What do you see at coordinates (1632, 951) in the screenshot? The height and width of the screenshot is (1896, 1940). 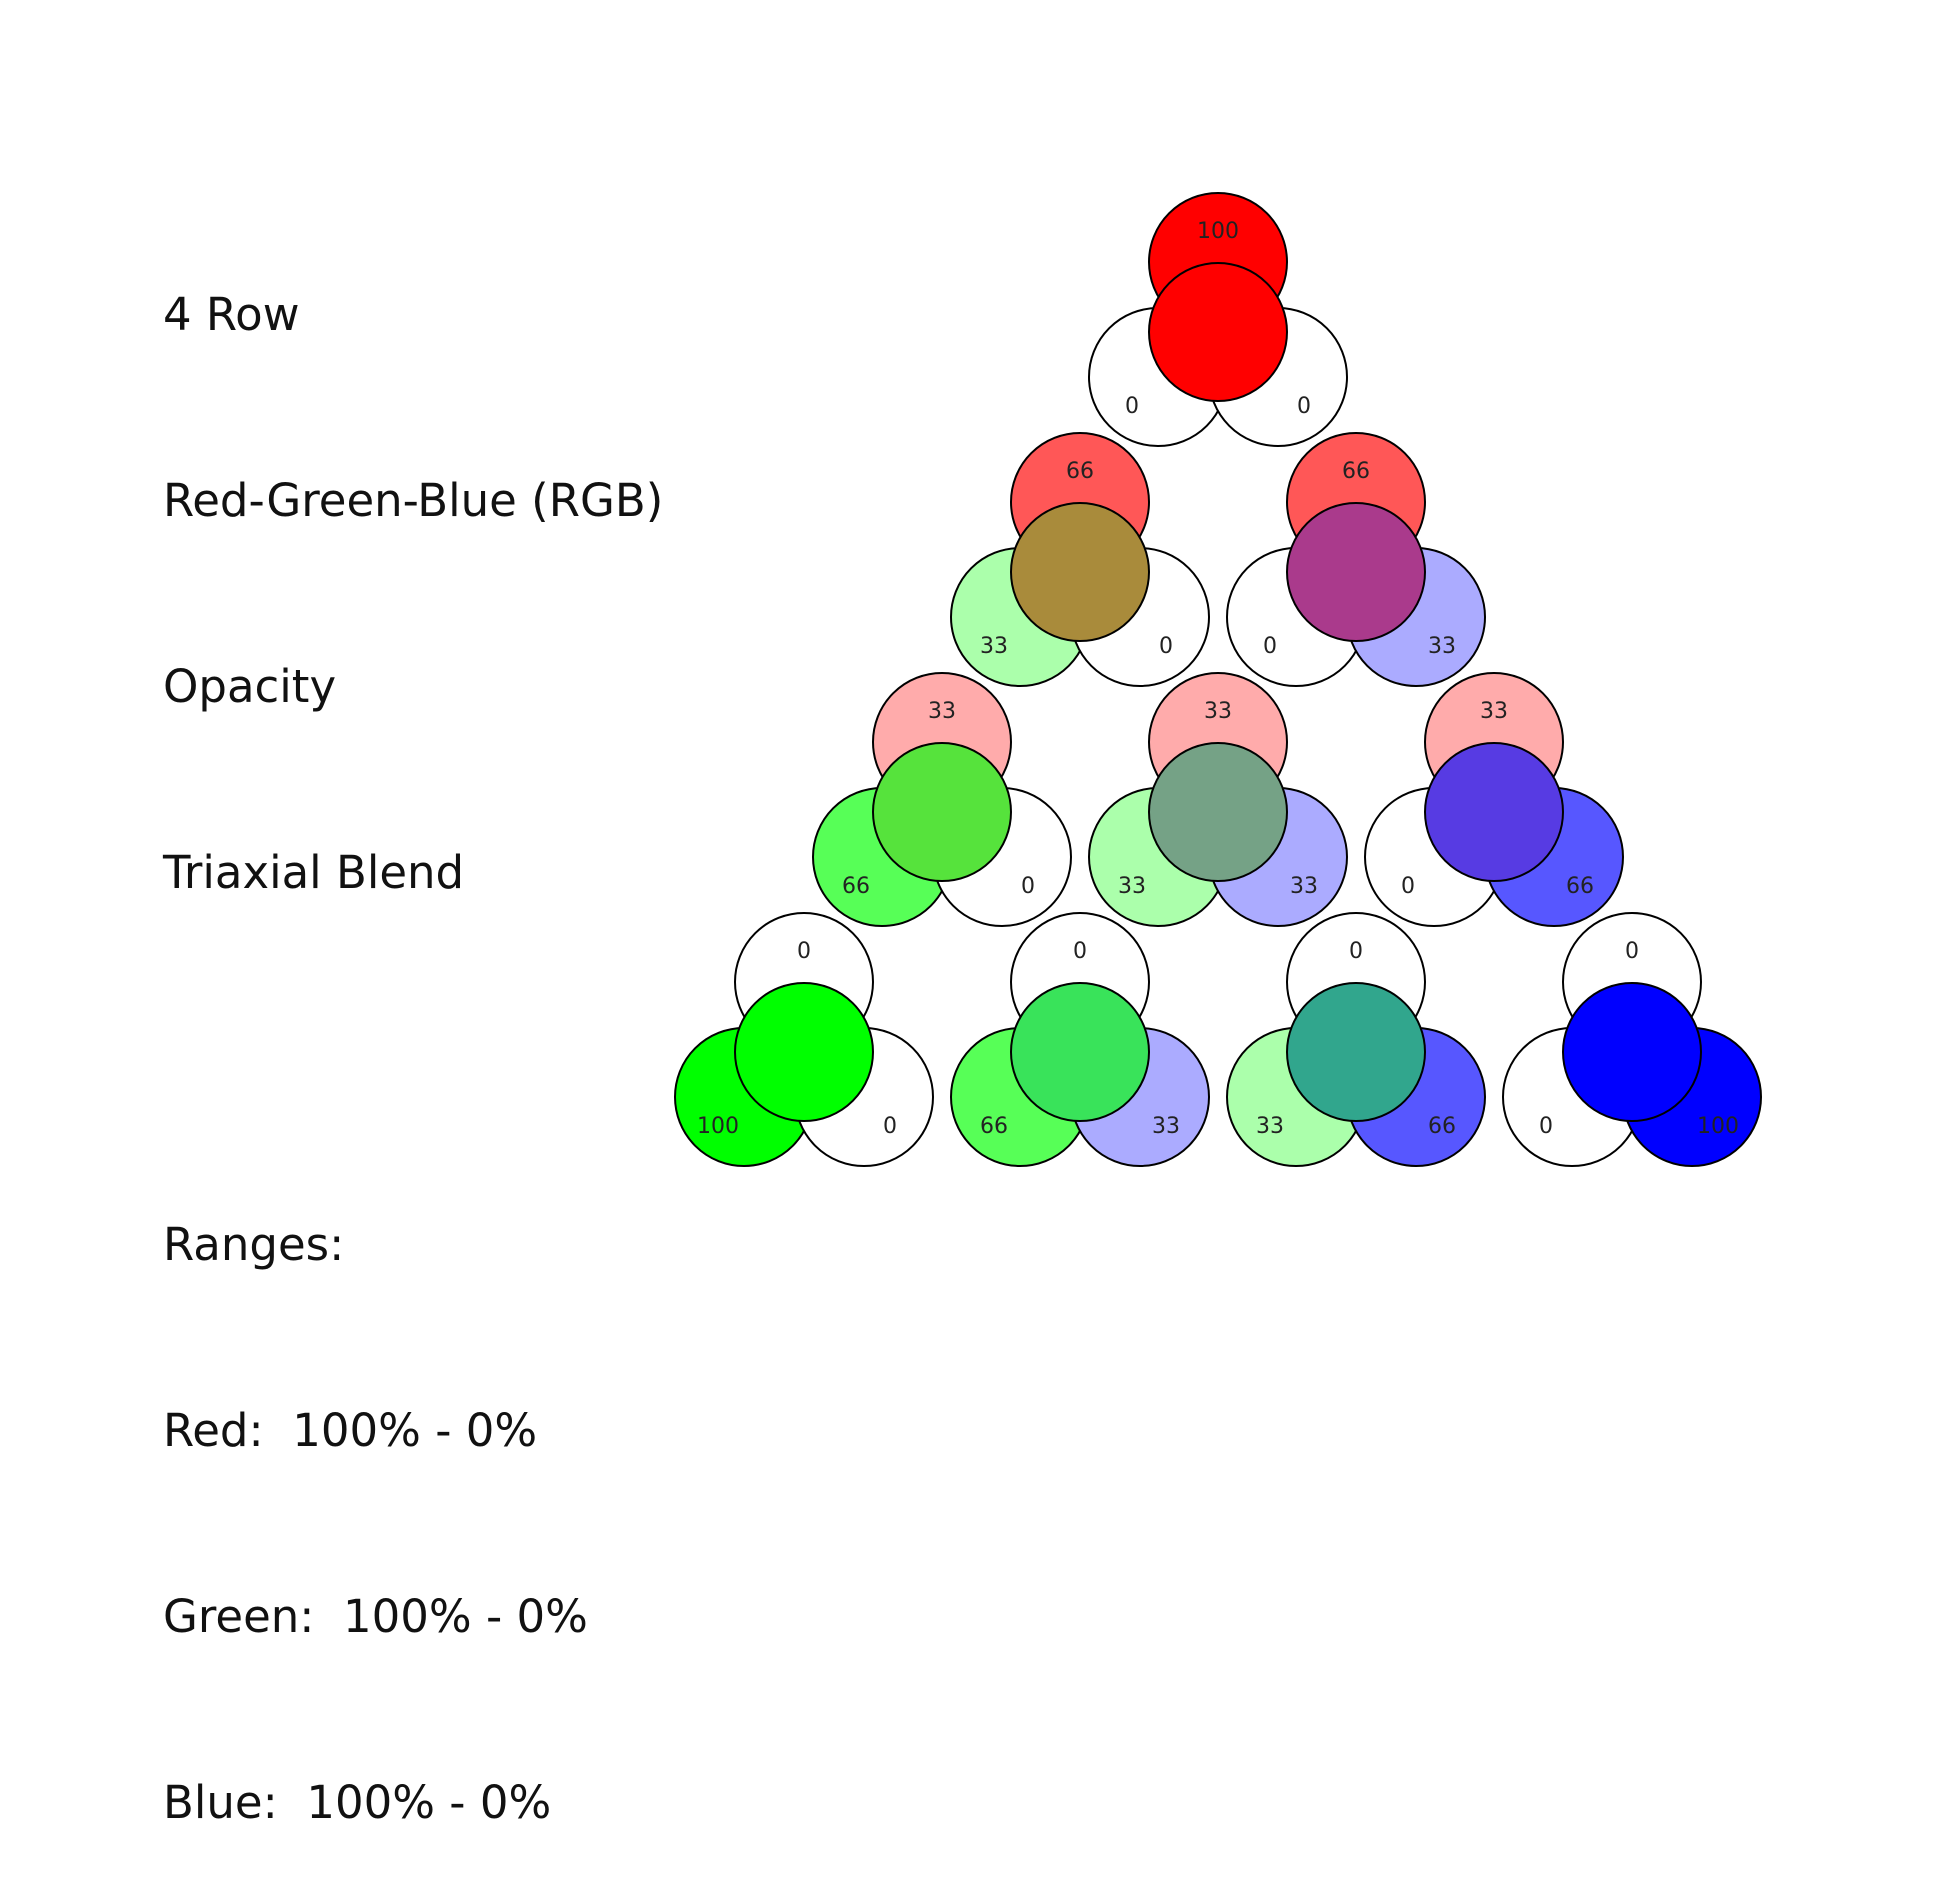 I see `node-r3c3-red-value: 0` at bounding box center [1632, 951].